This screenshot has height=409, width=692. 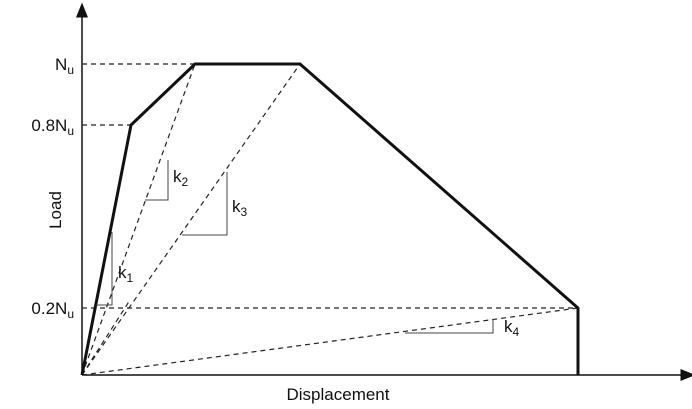 I want to click on y-axis-label: Load, so click(x=55, y=210).